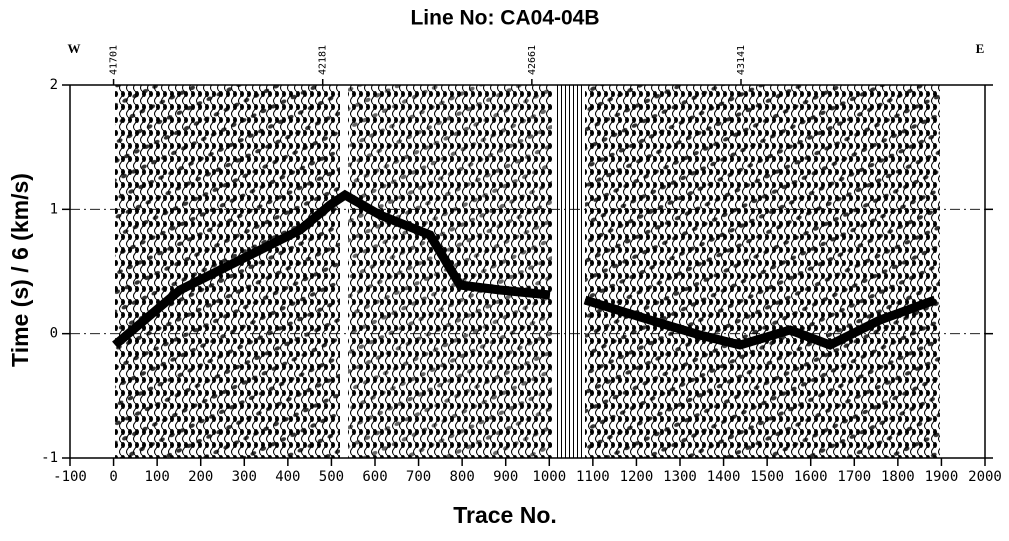  I want to click on x-tick-label: 700, so click(418, 477).